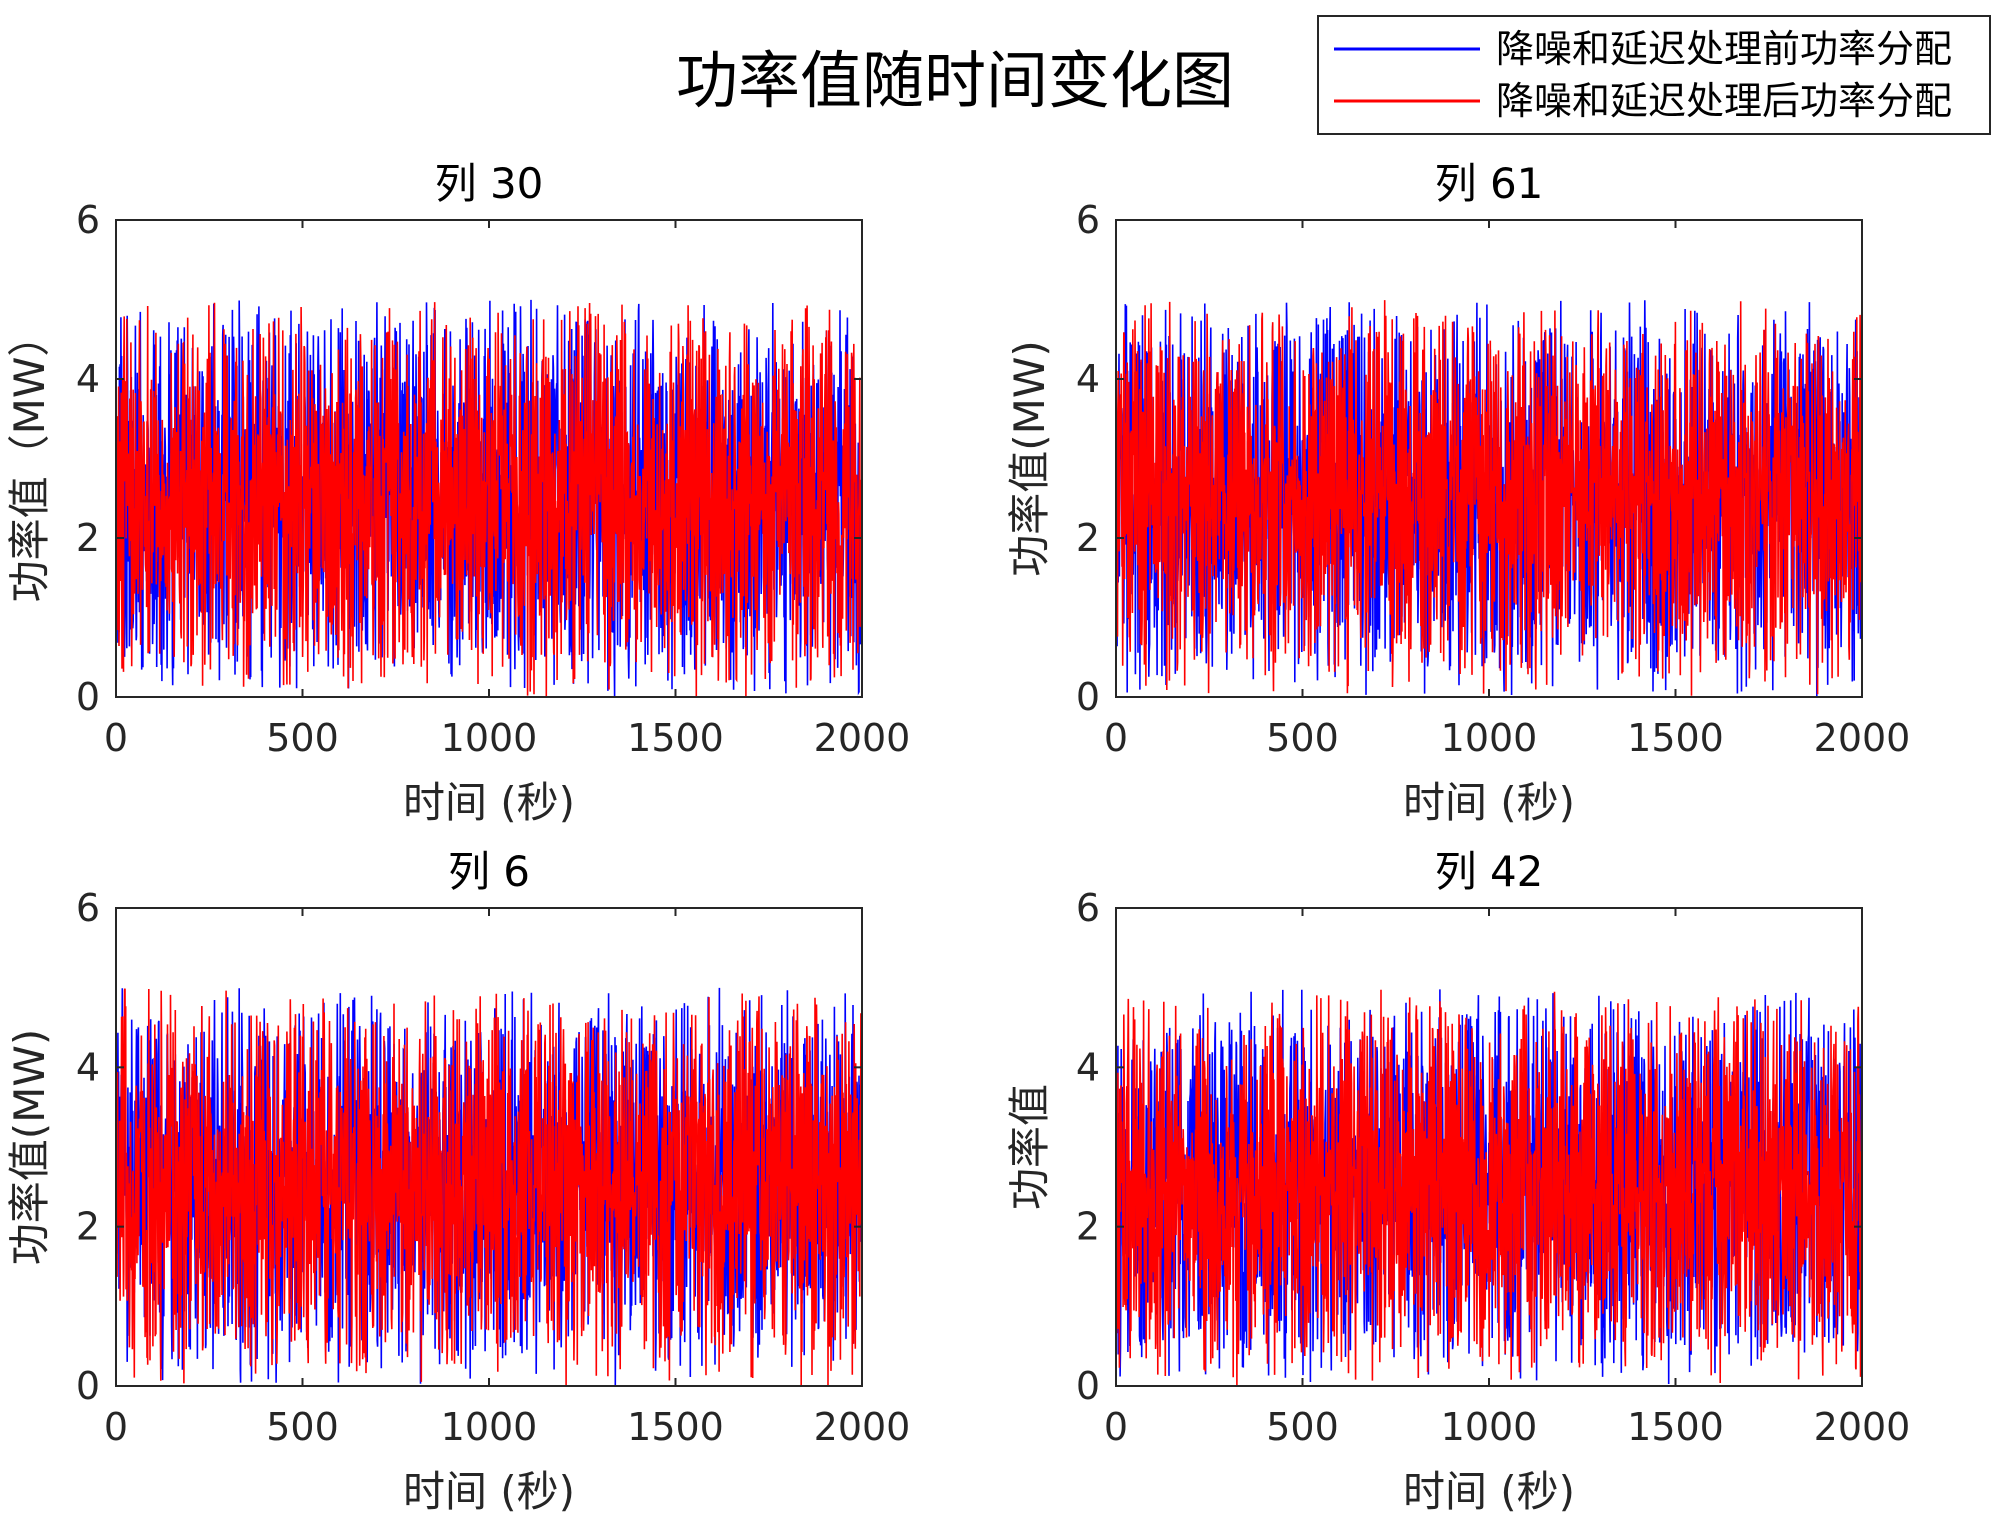 The width and height of the screenshot is (2000, 1535). I want to click on subplot-title: 列 30, so click(489, 183).